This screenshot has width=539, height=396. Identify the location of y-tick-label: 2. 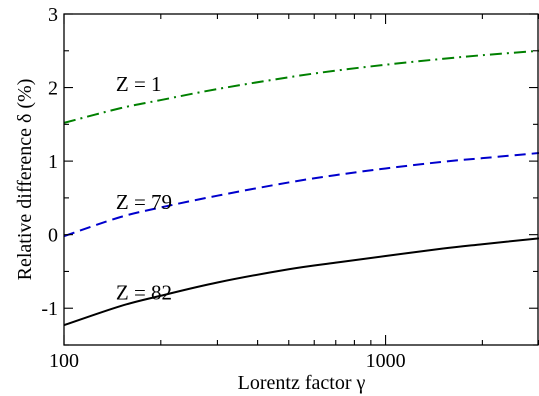
(53, 89).